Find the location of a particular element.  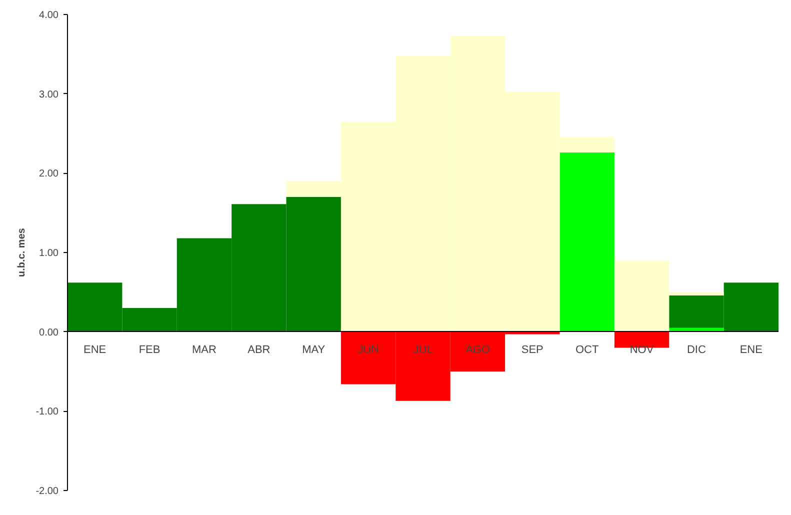

y-tick-label: 1.00 is located at coordinates (49, 253).